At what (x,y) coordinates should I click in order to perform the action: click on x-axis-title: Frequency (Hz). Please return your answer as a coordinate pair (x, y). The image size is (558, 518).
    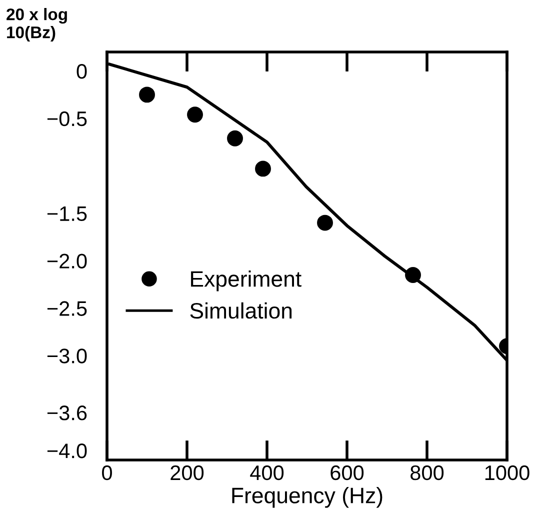
    Looking at the image, I should click on (307, 497).